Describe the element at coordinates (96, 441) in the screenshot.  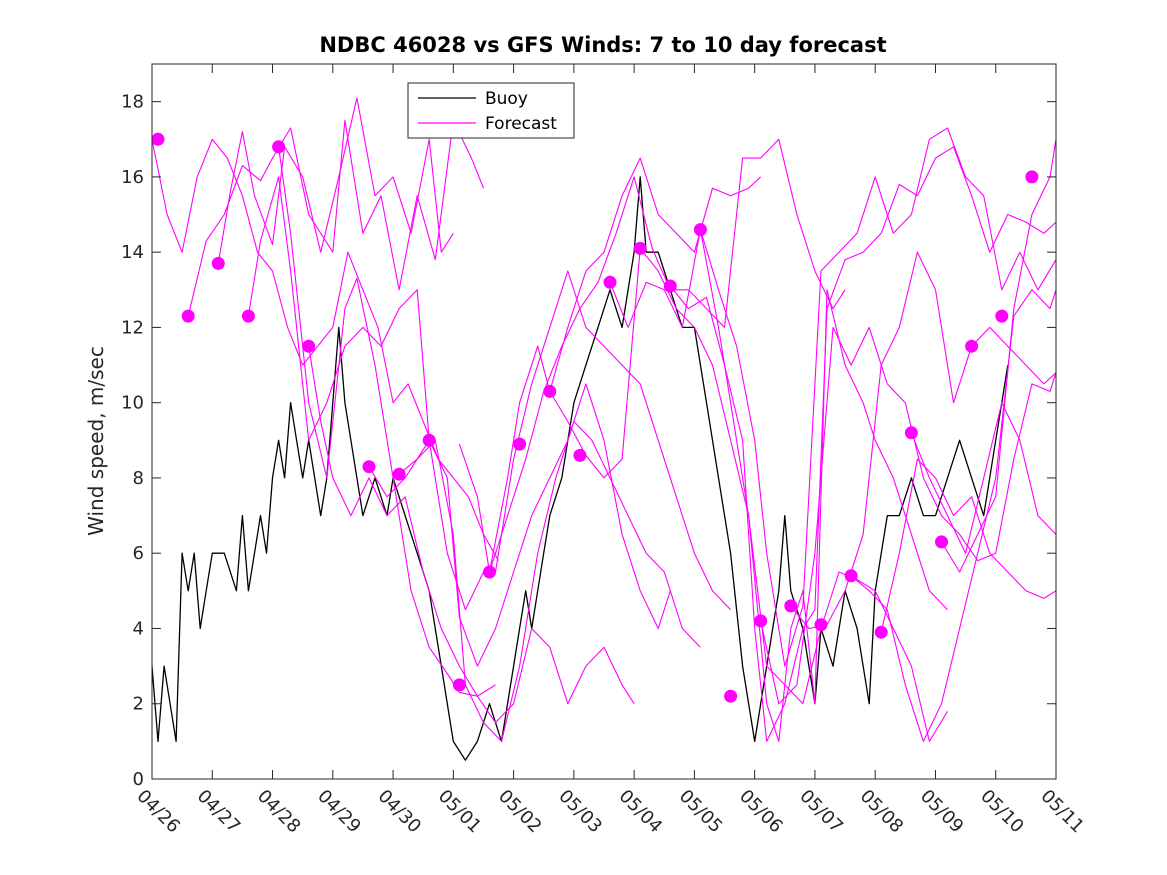
I see `y-axis-label: Wind speed, m/sec` at that location.